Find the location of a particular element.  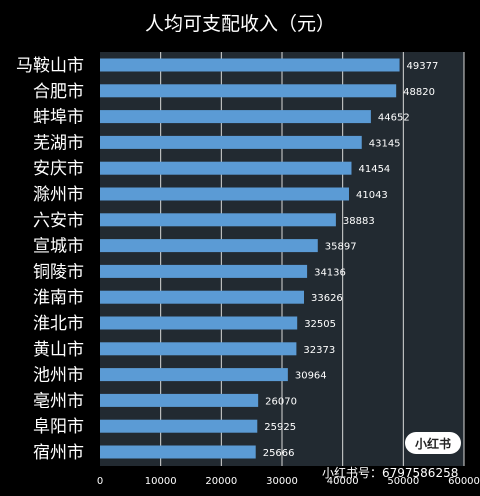

category-label: 芜湖市 is located at coordinates (58, 143).